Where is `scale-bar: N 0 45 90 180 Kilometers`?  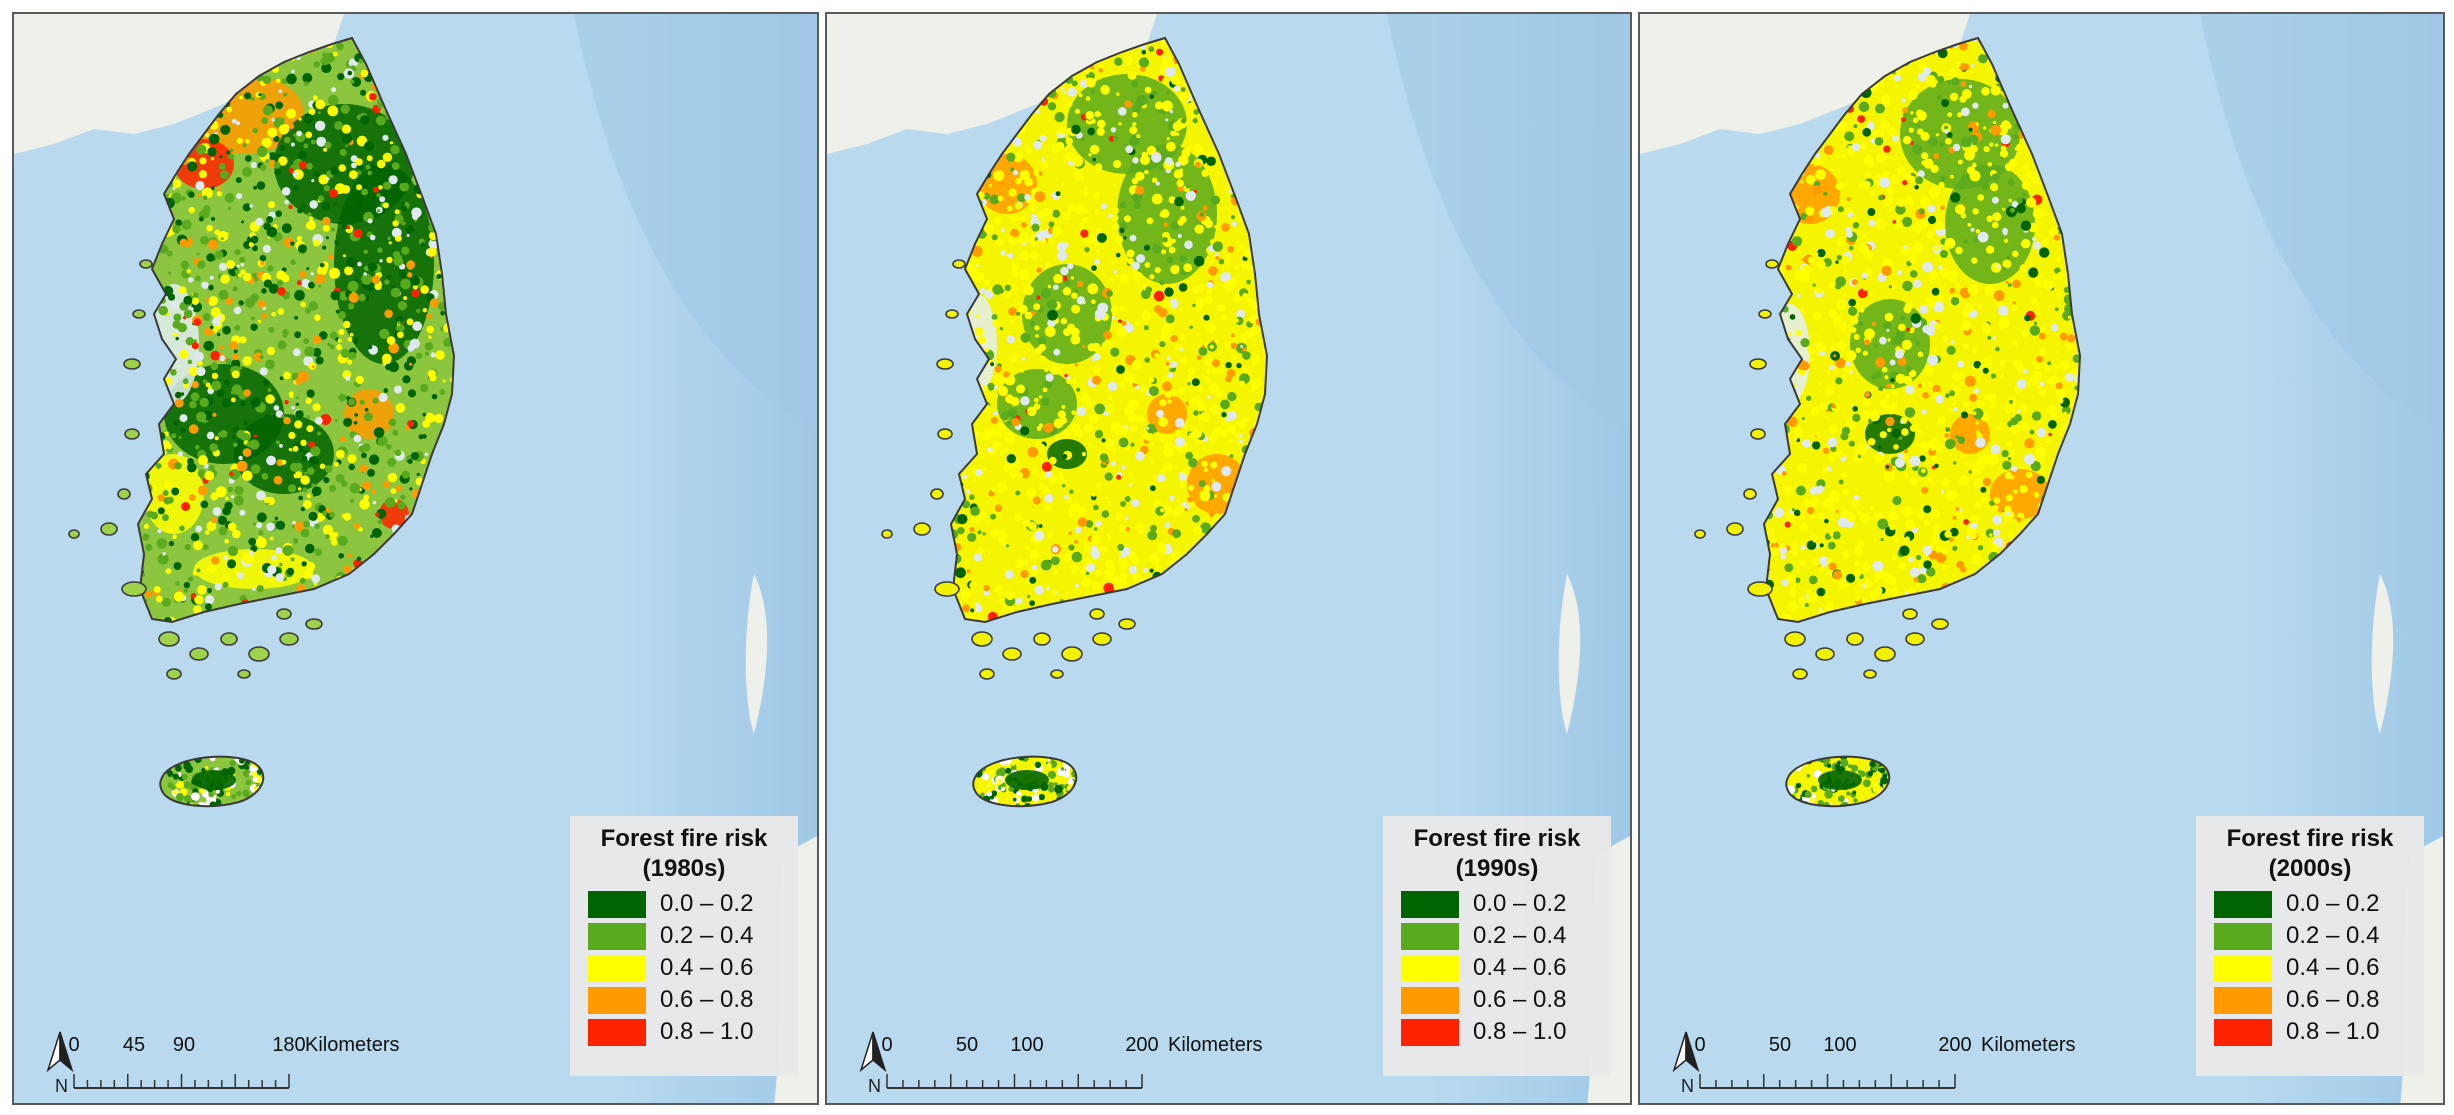 scale-bar: N 0 45 90 180 Kilometers is located at coordinates (294, 1063).